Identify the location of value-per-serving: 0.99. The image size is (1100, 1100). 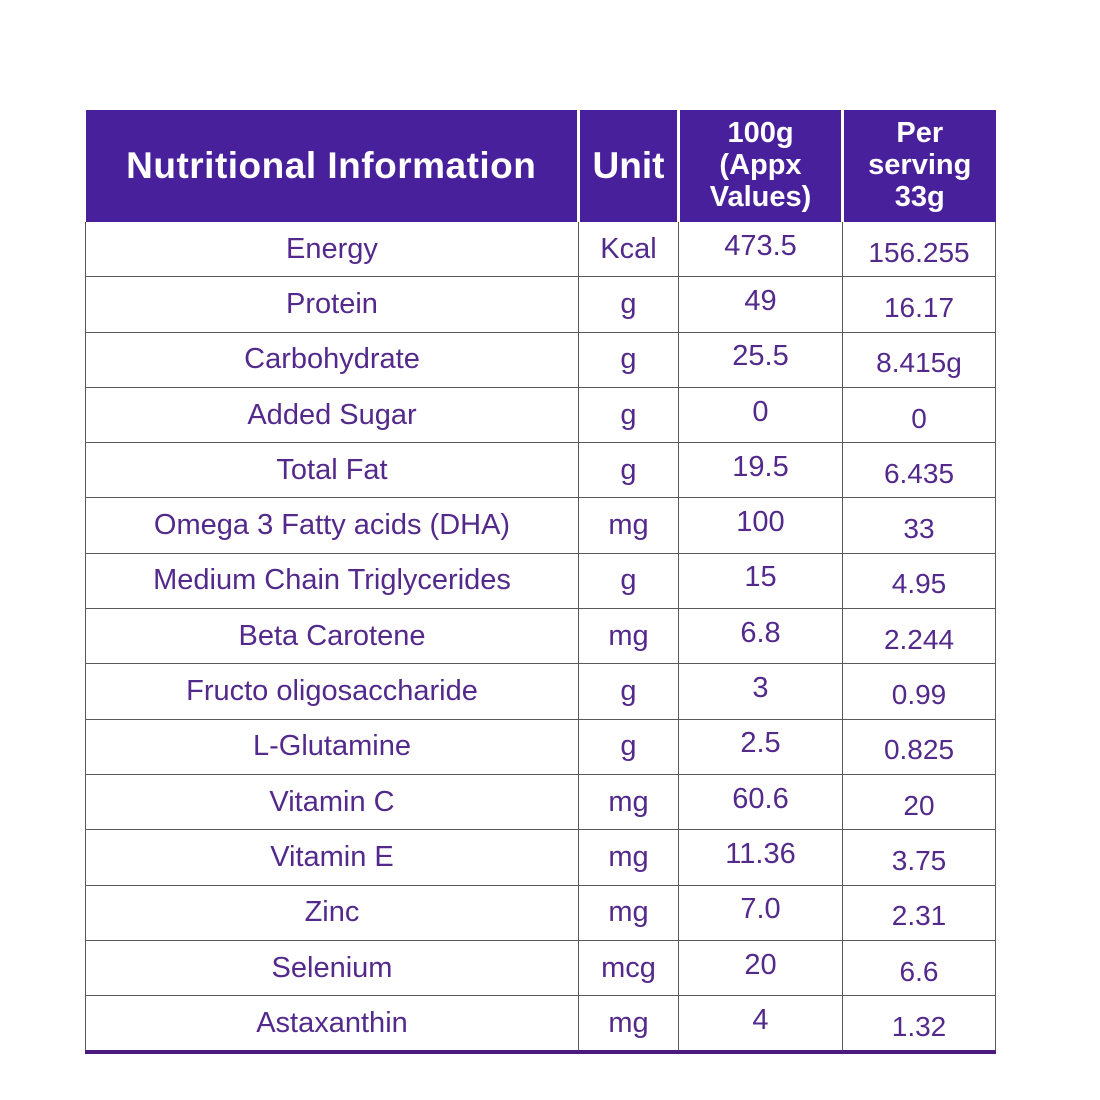
(919, 691).